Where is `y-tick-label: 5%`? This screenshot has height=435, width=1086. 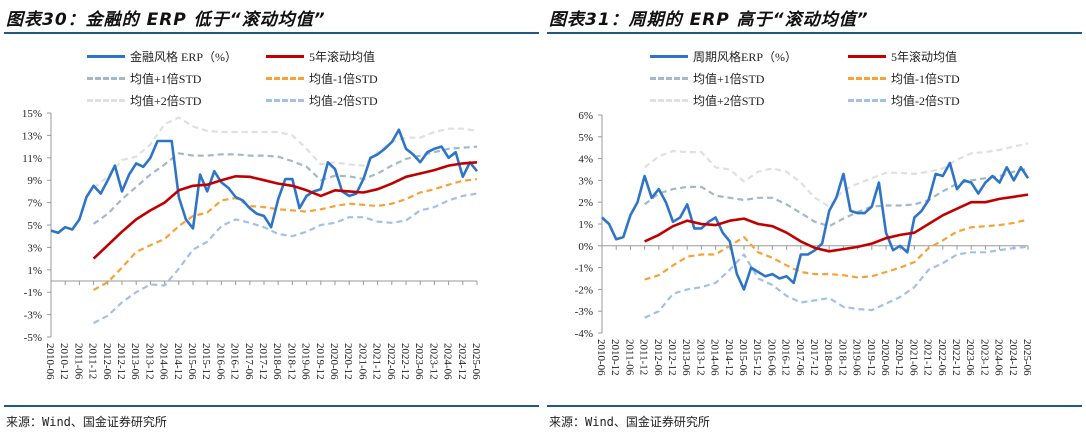
y-tick-label: 5% is located at coordinates (34, 226).